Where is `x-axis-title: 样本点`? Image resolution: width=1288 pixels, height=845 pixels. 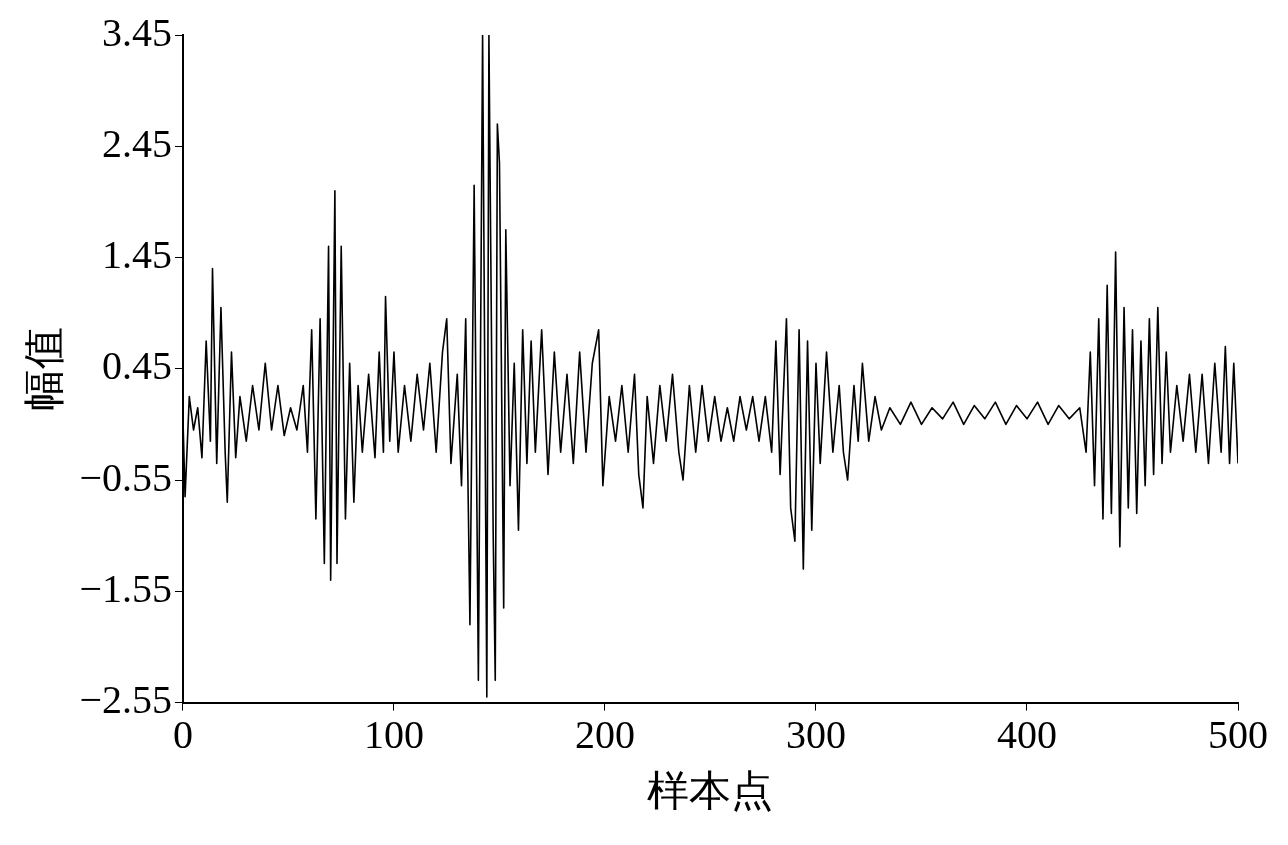 x-axis-title: 样本点 is located at coordinates (710, 790).